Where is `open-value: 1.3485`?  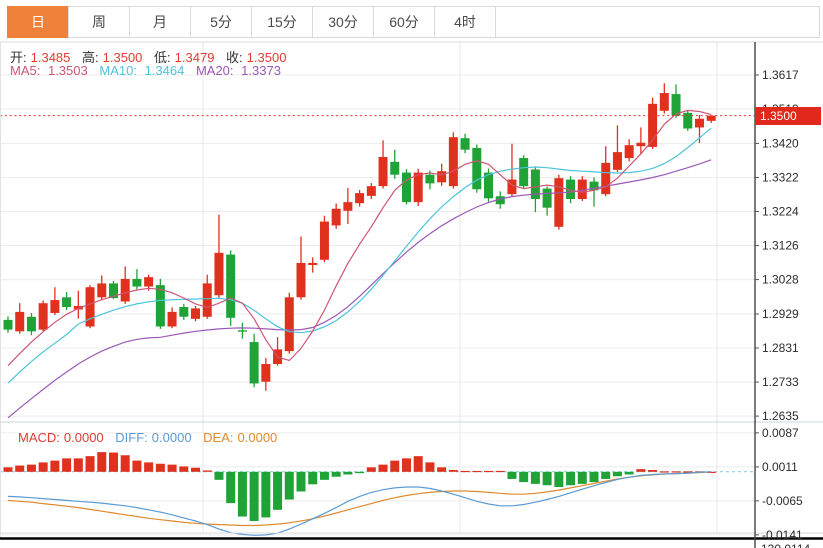 open-value: 1.3485 is located at coordinates (50, 57).